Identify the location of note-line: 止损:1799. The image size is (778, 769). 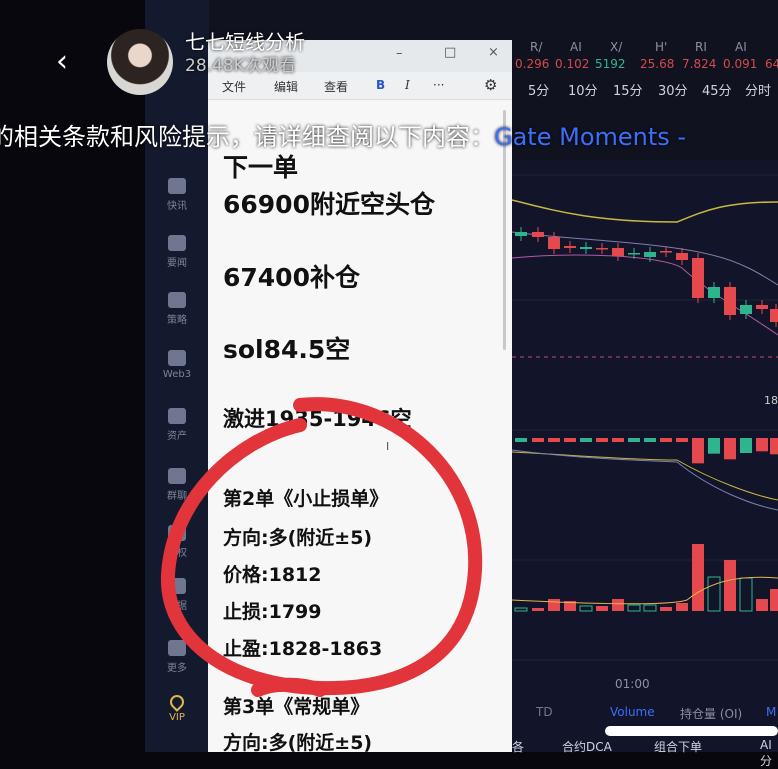
(272, 612).